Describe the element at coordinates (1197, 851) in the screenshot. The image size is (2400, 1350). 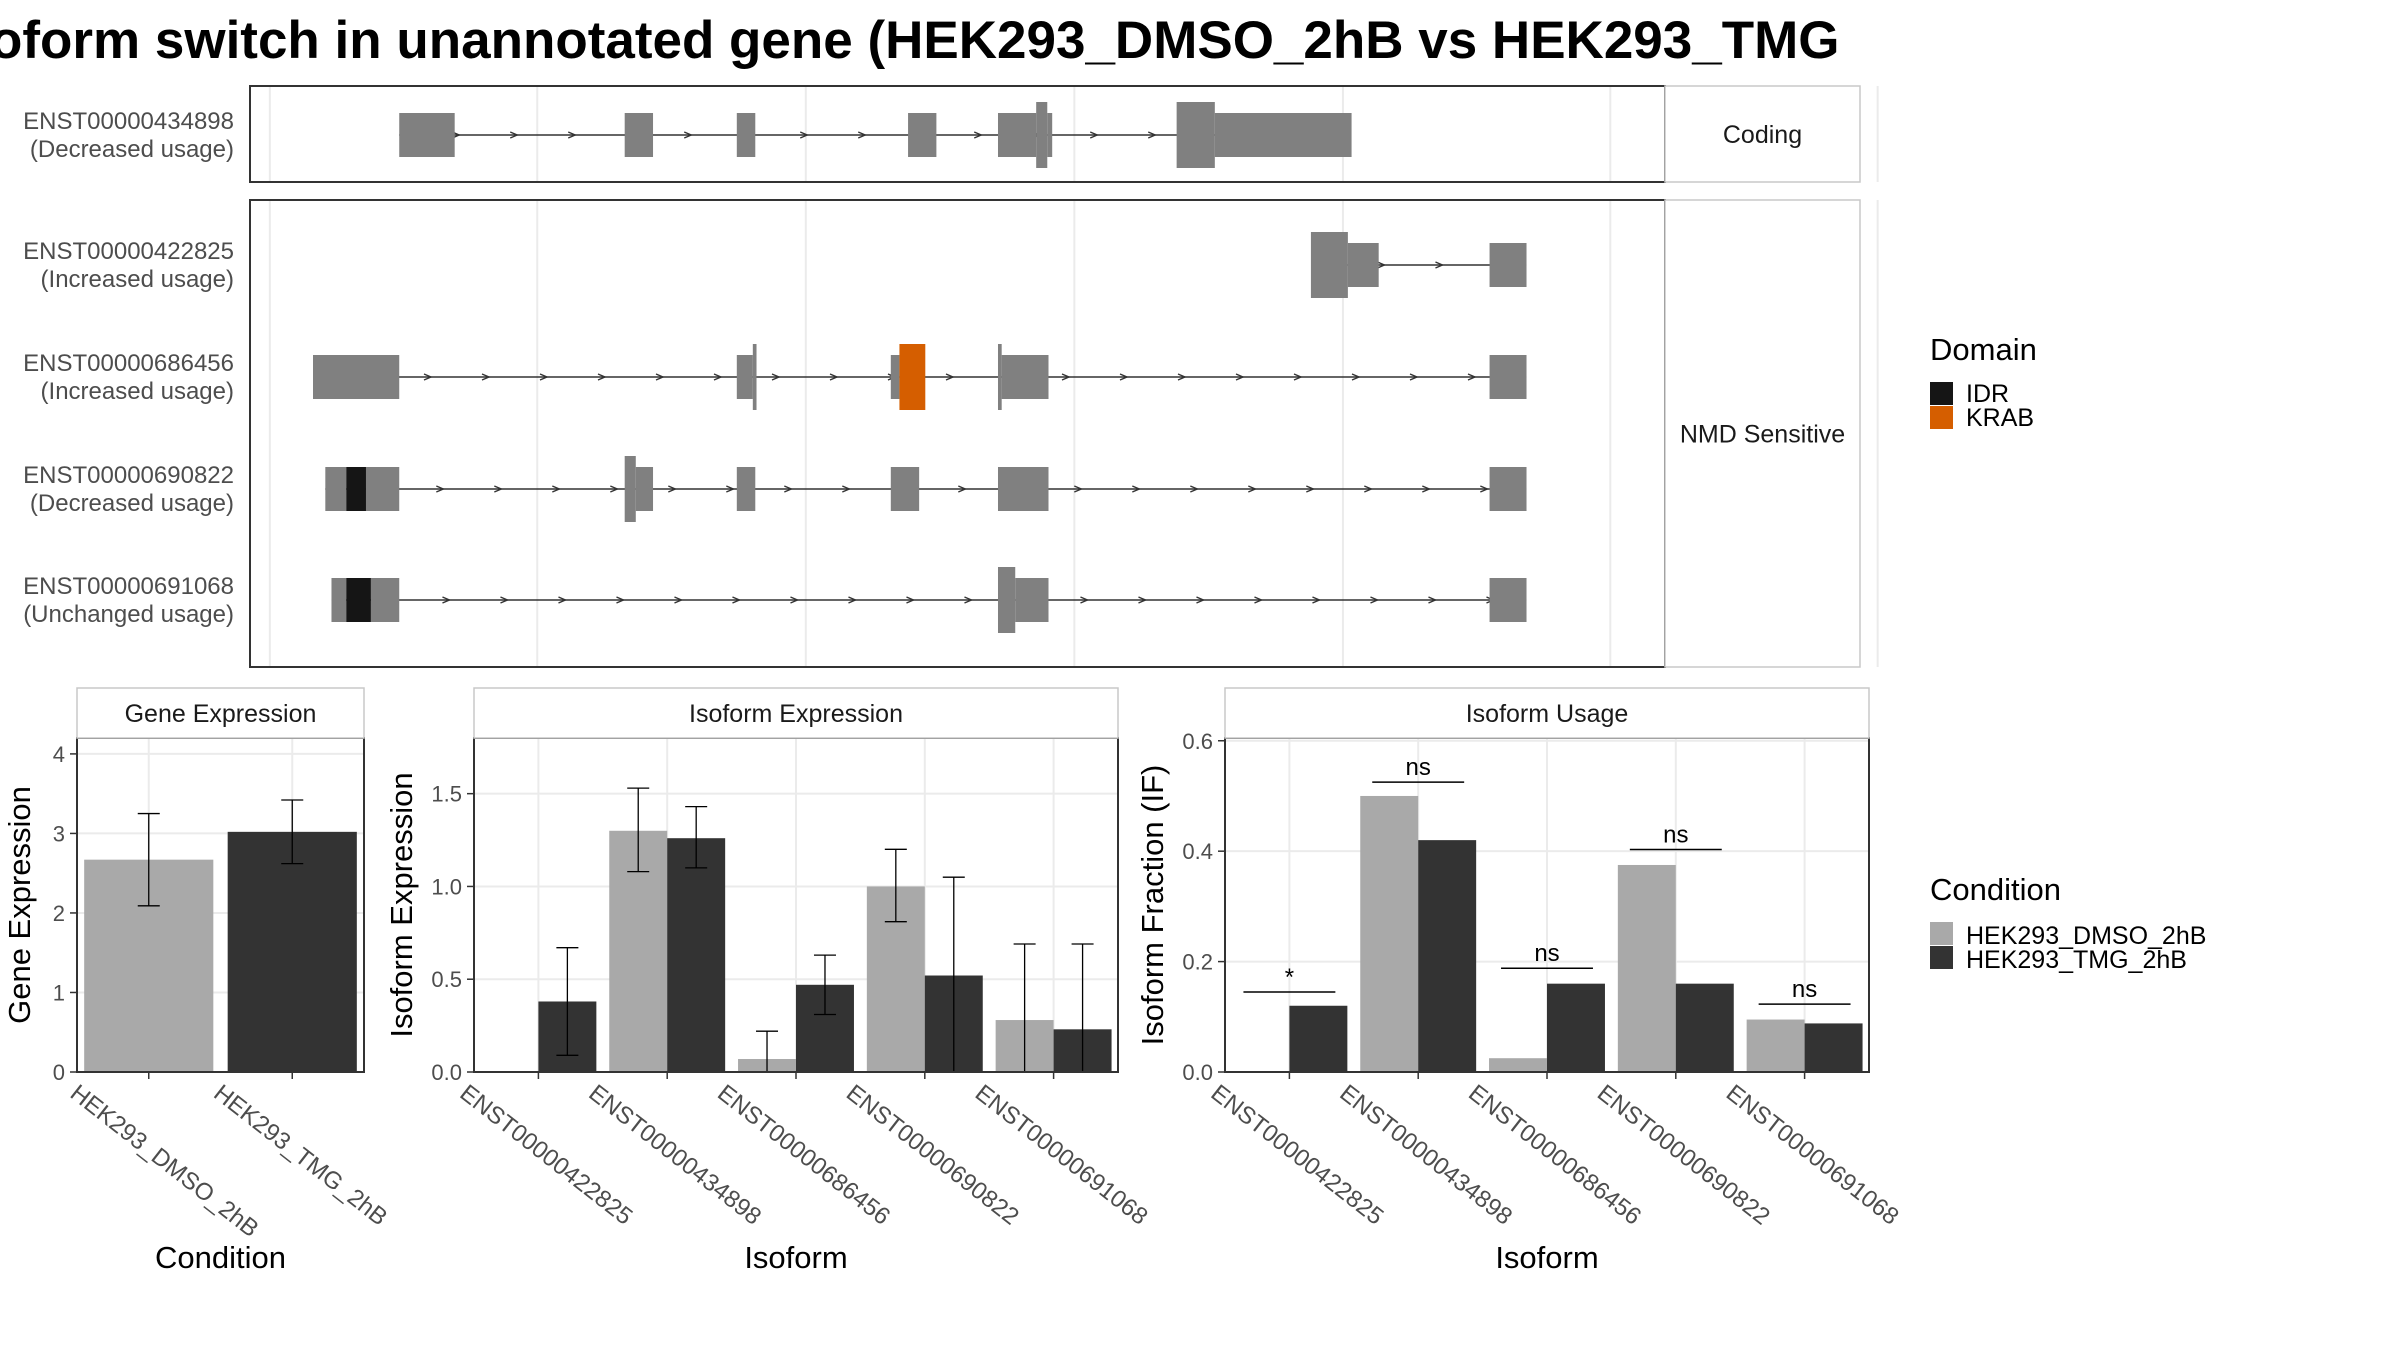
I see `y-tick-label: 0.4` at that location.